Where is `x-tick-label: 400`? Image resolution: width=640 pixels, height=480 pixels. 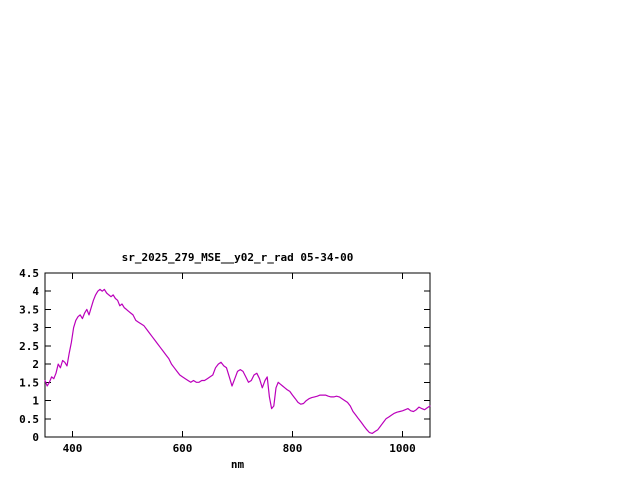
x-tick-label: 400 is located at coordinates (73, 448).